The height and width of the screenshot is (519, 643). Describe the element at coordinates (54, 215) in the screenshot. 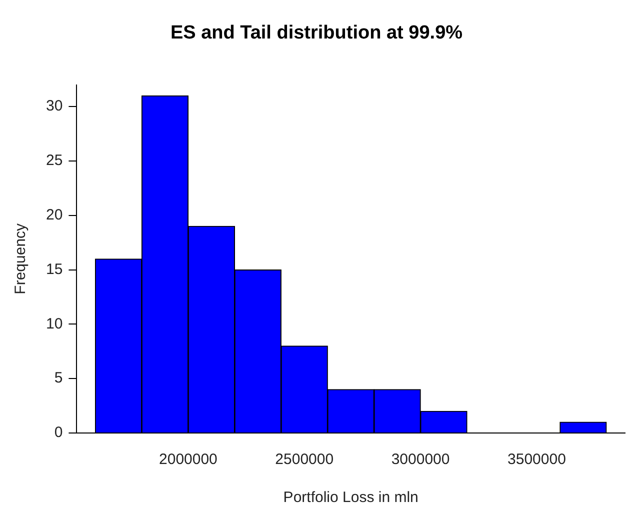

I see `y-tick-label: 20` at that location.